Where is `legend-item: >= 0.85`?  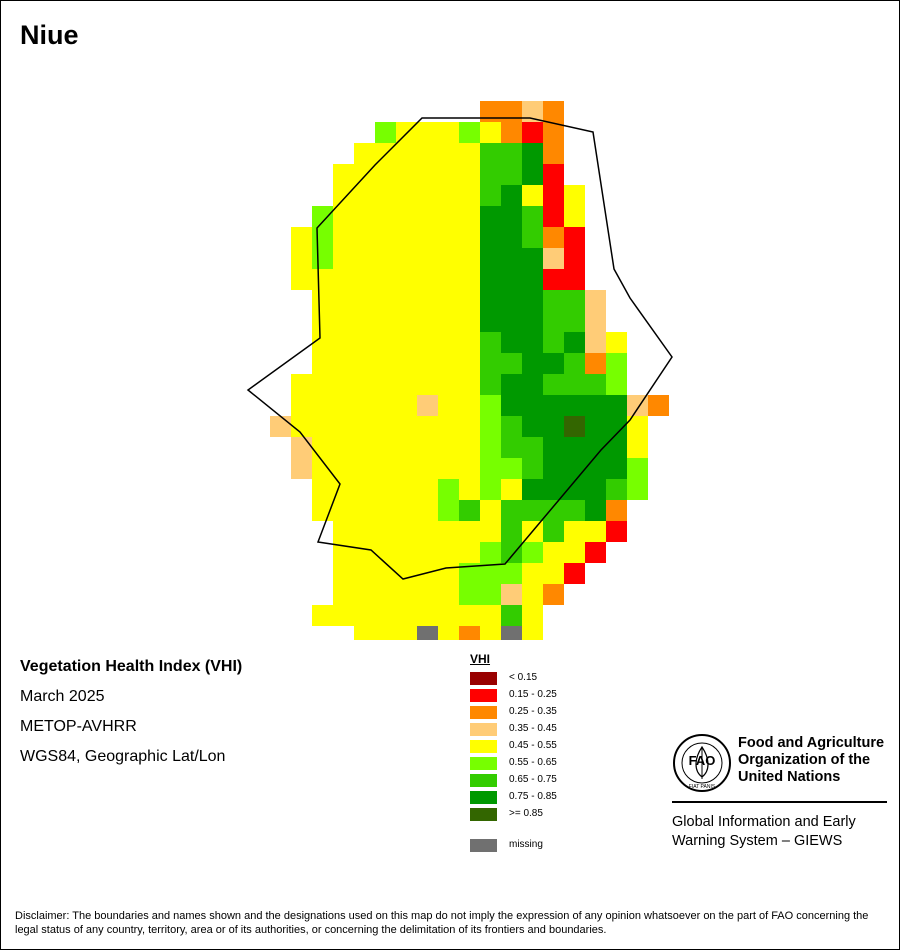 legend-item: >= 0.85 is located at coordinates (506, 814).